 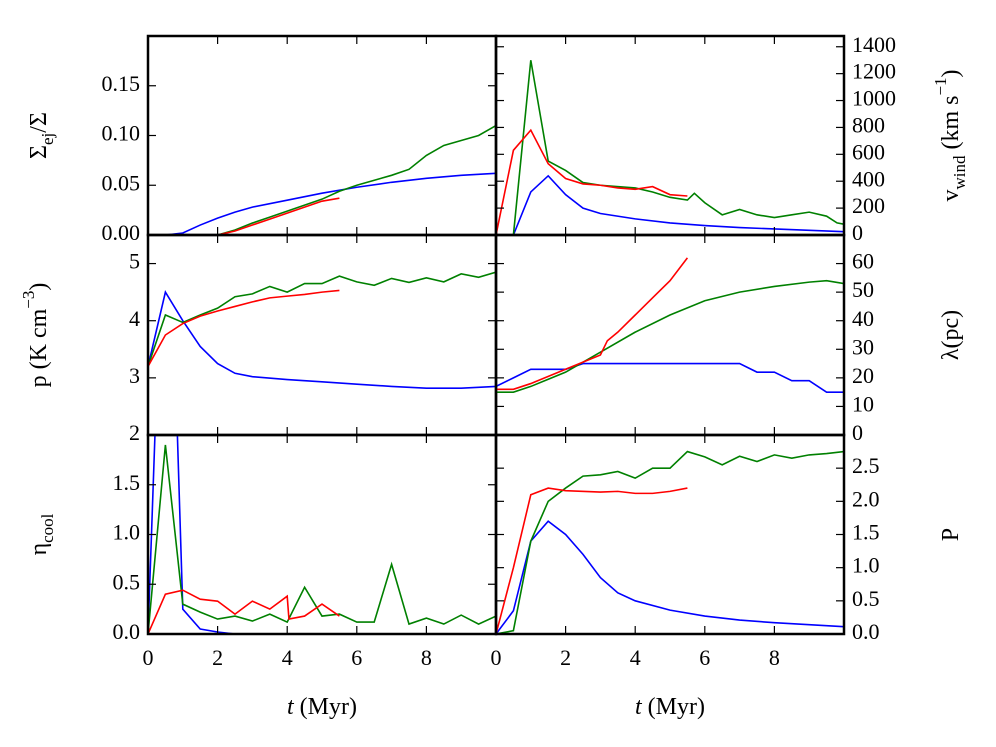 I want to click on y-axis-label-part: Σ, so click(x=39, y=152).